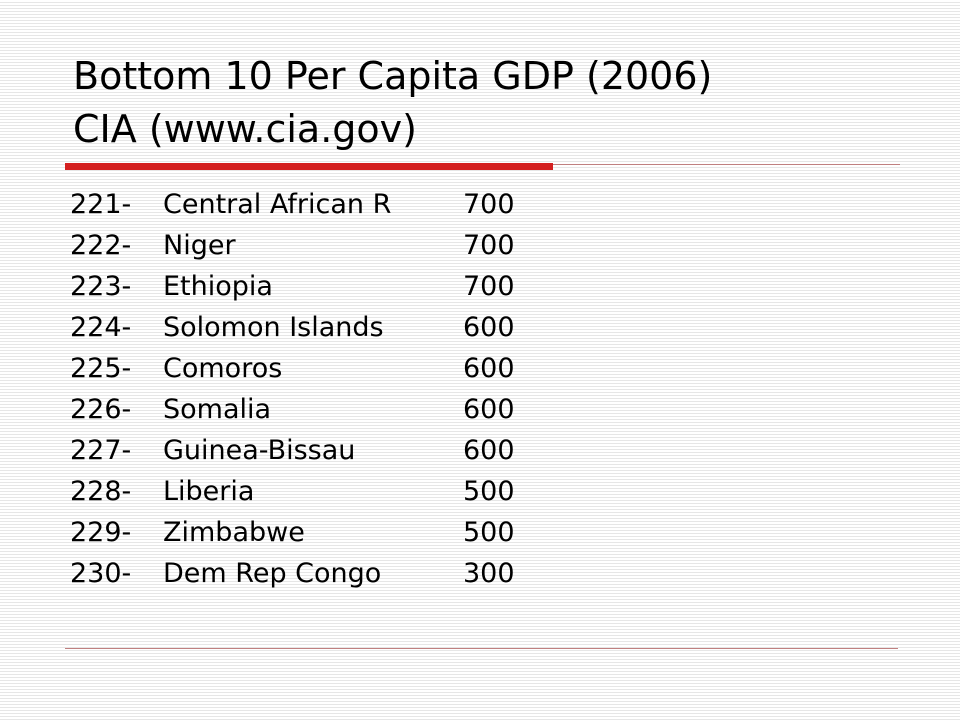  I want to click on country: Somalia, so click(217, 409).